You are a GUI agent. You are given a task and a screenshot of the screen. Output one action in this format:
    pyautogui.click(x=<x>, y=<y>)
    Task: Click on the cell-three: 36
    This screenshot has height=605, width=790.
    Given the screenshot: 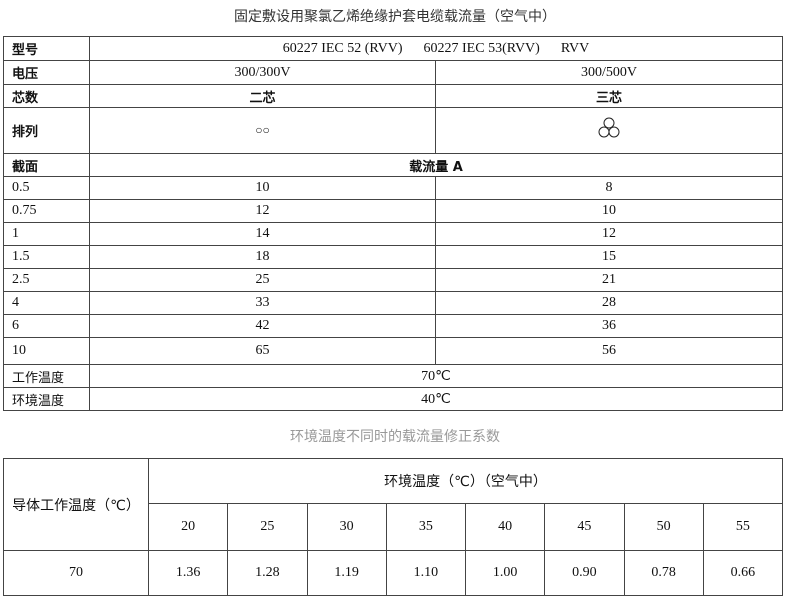 What is the action you would take?
    pyautogui.click(x=609, y=326)
    